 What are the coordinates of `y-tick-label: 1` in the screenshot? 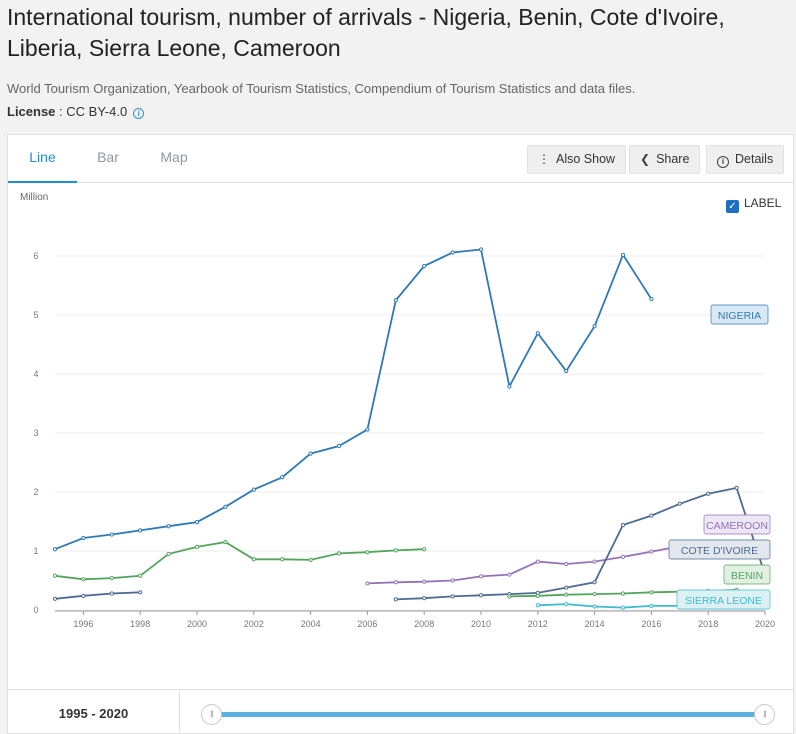 It's located at (35, 551).